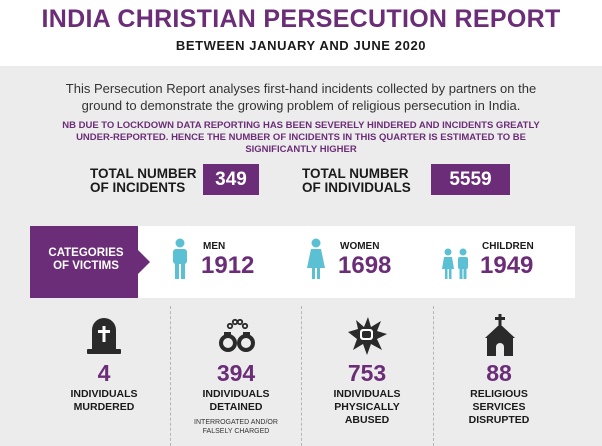  I want to click on individuals-label-line-2: OF INDIVIDUALS, so click(356, 187).